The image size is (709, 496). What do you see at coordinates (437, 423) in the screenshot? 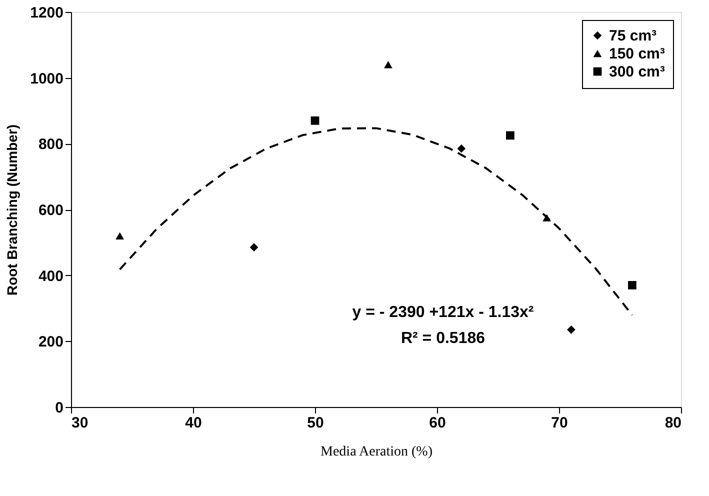
I see `x-tick-label: 60` at bounding box center [437, 423].